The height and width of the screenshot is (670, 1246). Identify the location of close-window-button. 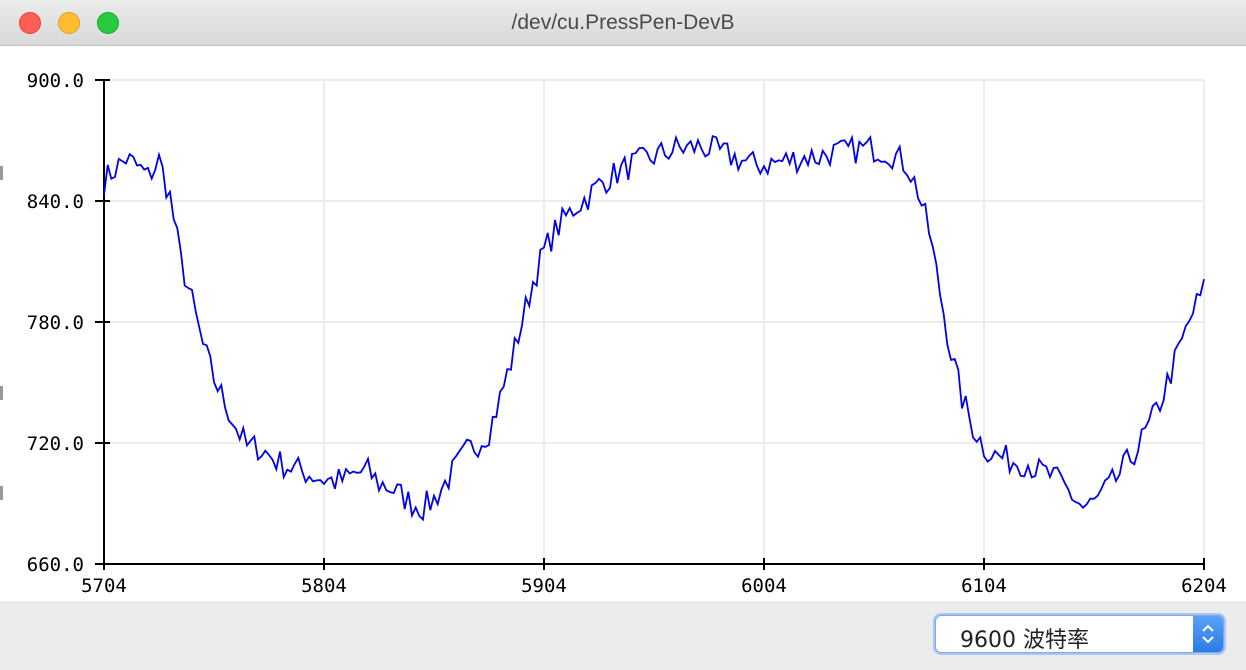
(30, 23).